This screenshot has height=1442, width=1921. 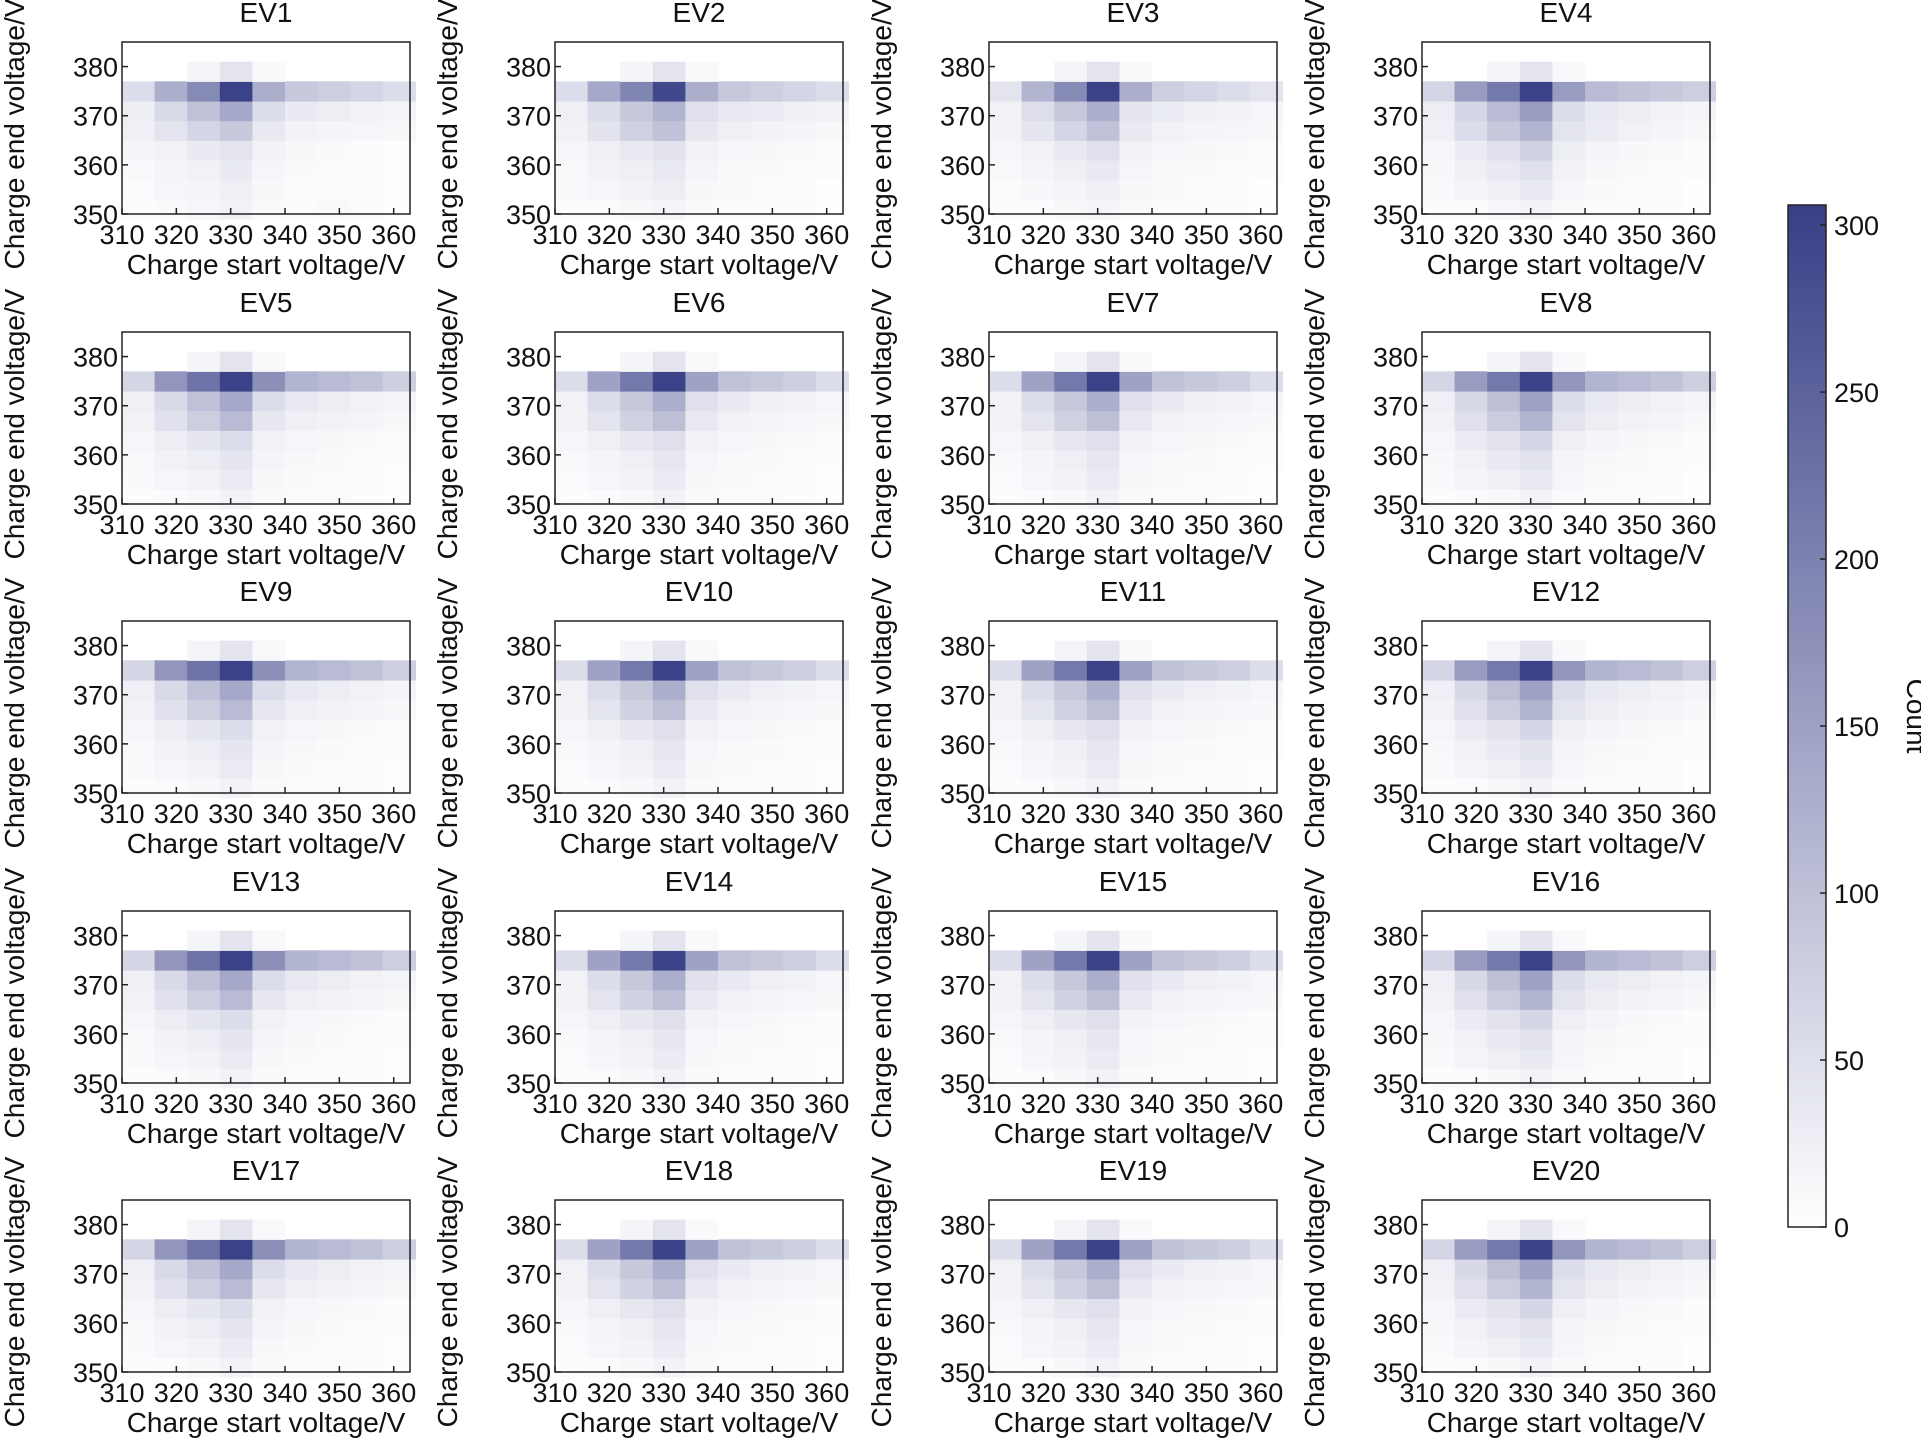 I want to click on x-tick-label: 320, so click(x=1043, y=235).